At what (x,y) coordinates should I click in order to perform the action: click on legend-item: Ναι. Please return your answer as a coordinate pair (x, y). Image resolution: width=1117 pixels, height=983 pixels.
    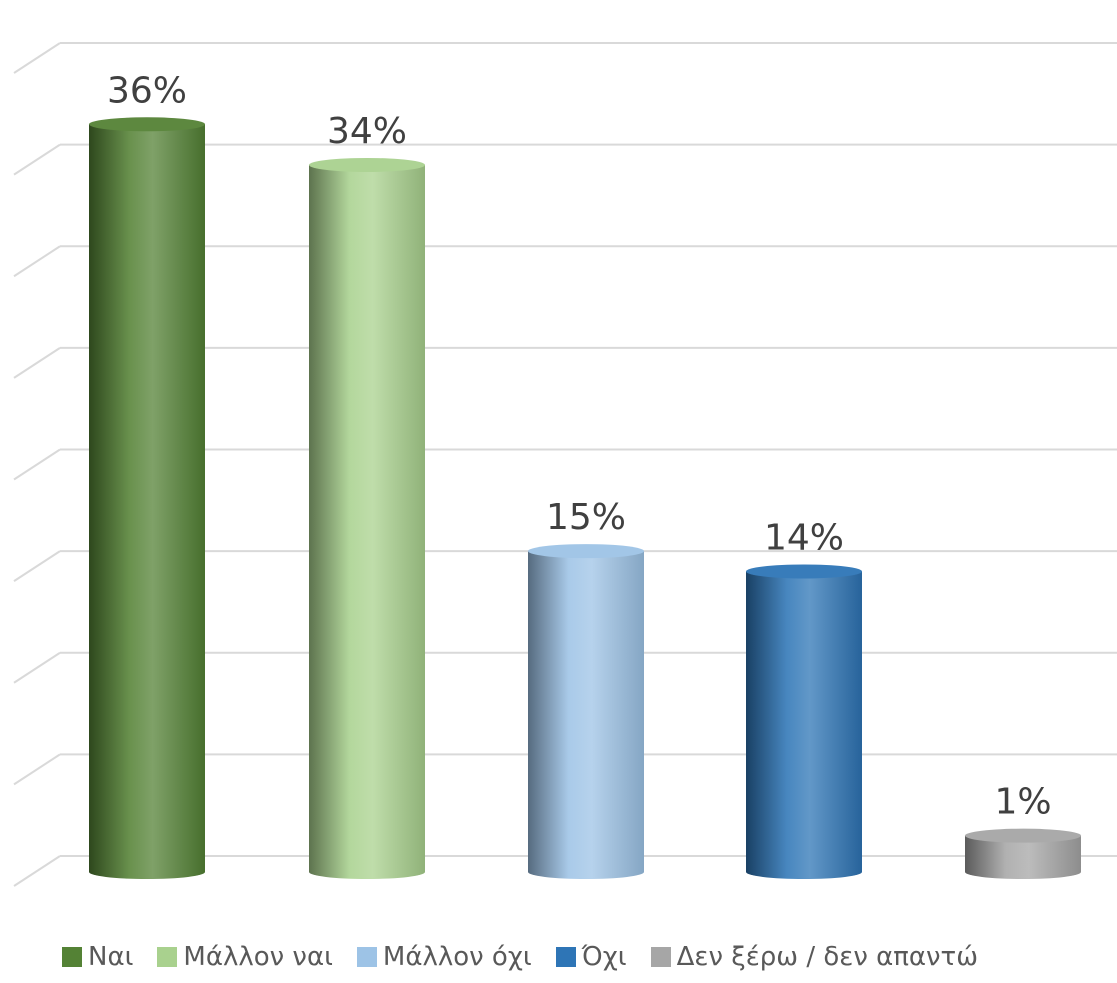
    Looking at the image, I should click on (97, 957).